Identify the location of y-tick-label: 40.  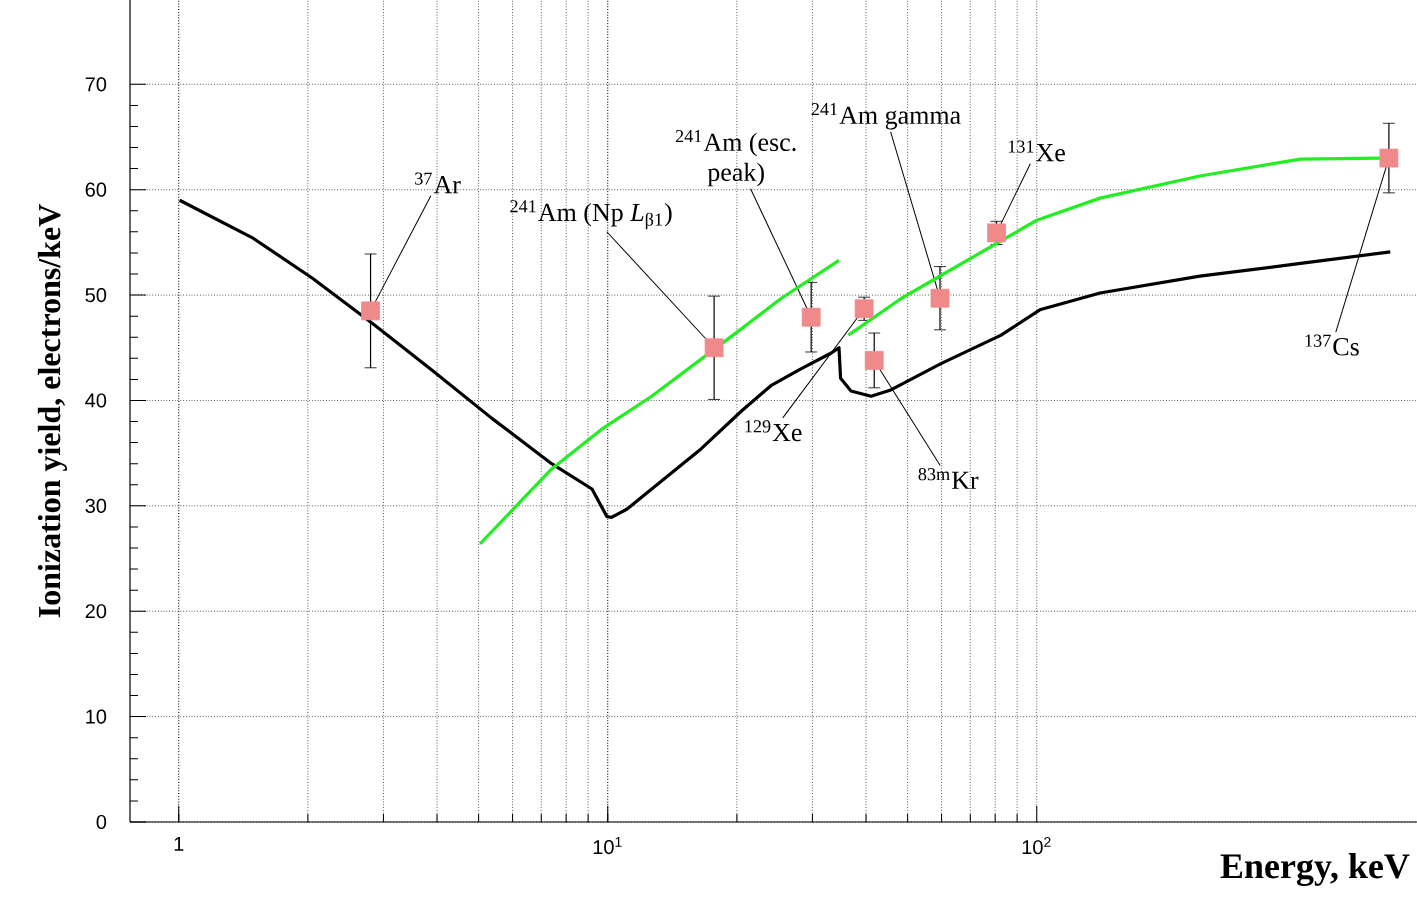
(96, 400).